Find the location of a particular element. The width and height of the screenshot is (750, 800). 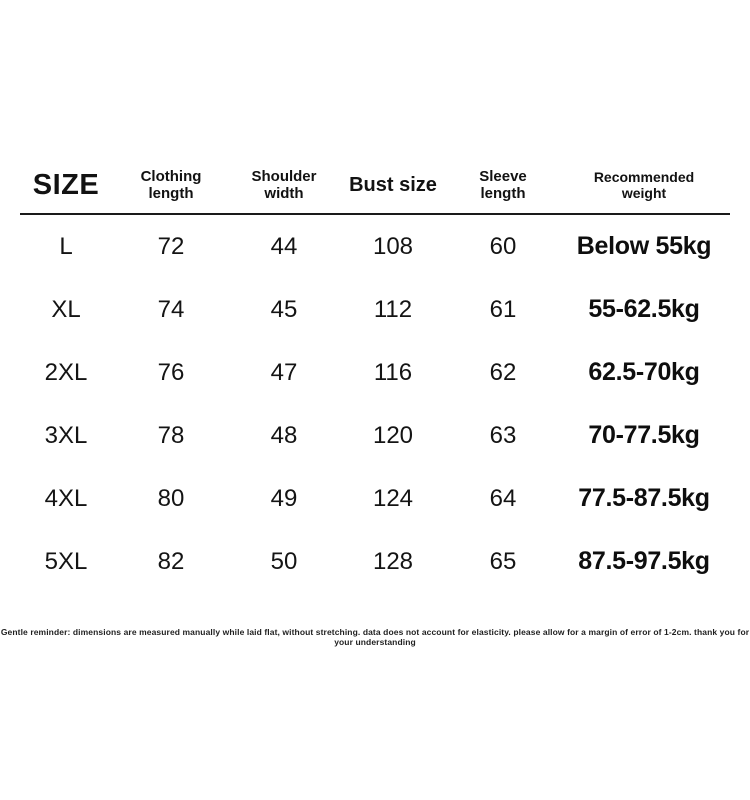

size-cell: 2XL is located at coordinates (66, 372).